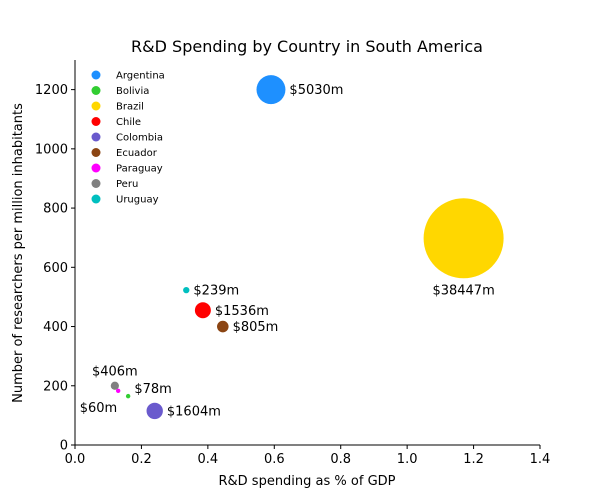 This screenshot has width=600, height=500. I want to click on legend-marker-chile, so click(96, 121).